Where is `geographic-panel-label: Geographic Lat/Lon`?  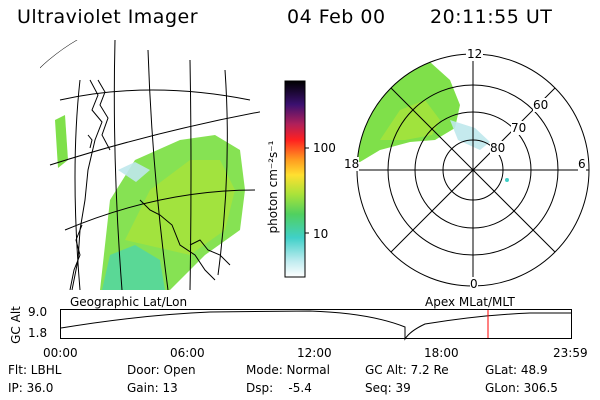 geographic-panel-label: Geographic Lat/Lon is located at coordinates (129, 302).